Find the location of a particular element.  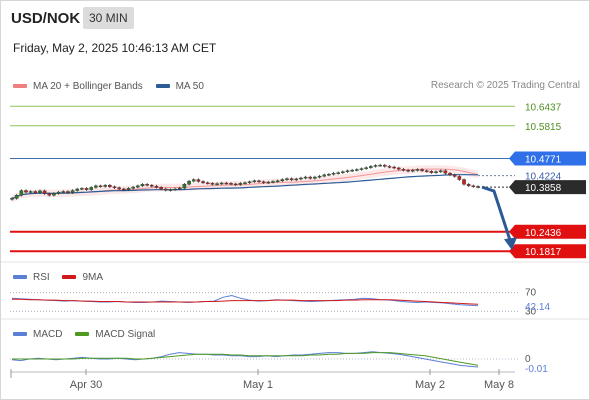

bollinger-swatch is located at coordinates (20, 86).